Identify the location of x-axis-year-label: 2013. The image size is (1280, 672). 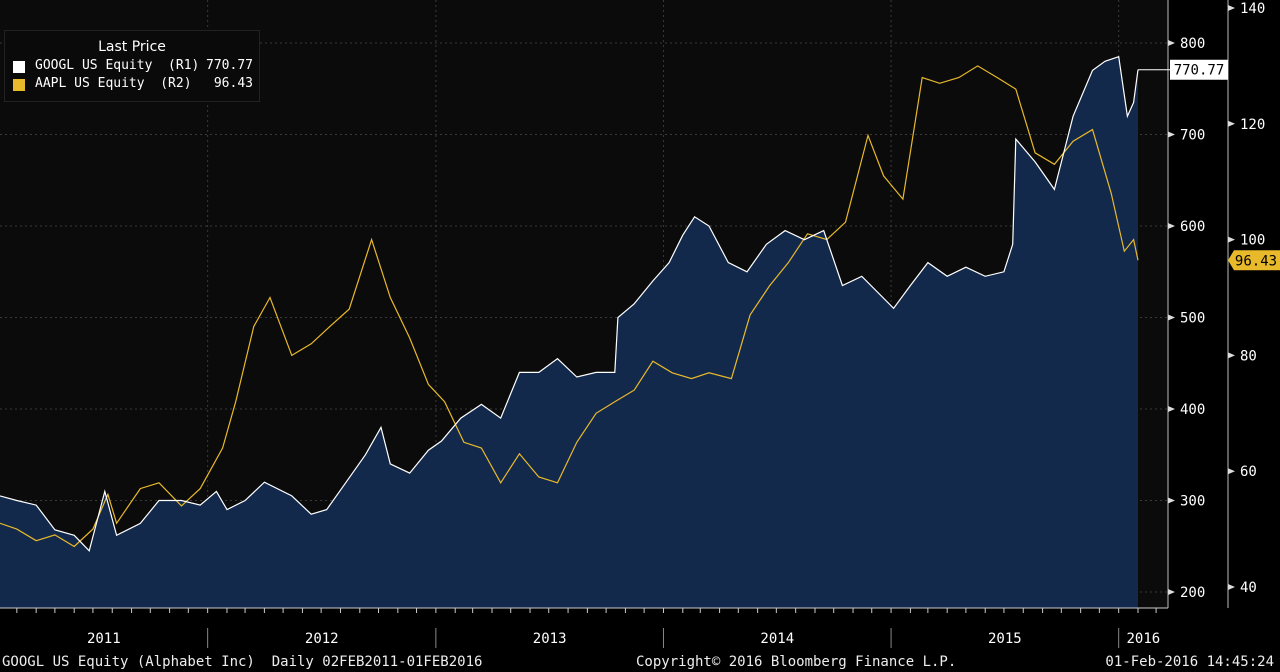
(550, 639).